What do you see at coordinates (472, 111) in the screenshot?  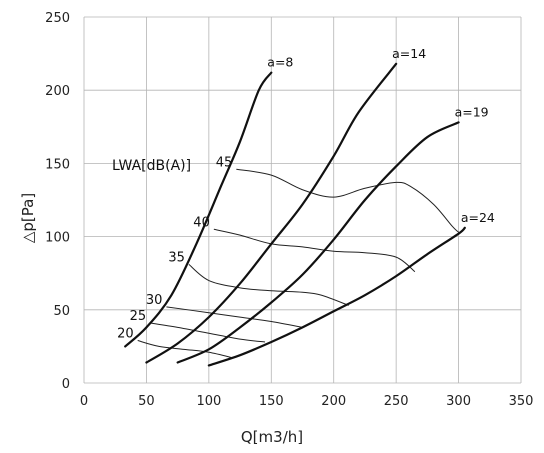 I see `fan-curve-label-a=19: a=19` at bounding box center [472, 111].